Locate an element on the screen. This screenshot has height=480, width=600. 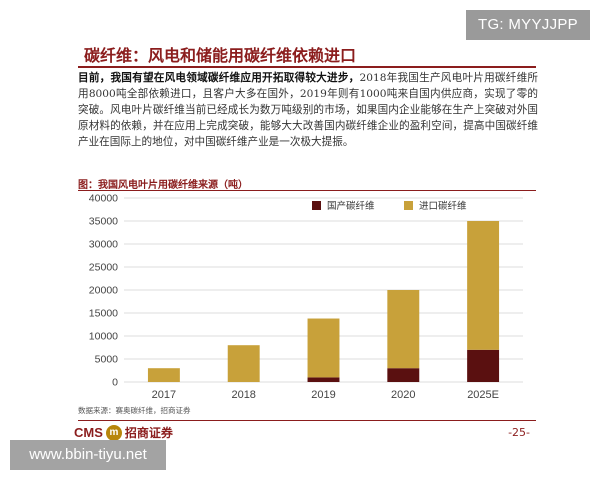
y-tick-label: 35000 is located at coordinates (103, 222).